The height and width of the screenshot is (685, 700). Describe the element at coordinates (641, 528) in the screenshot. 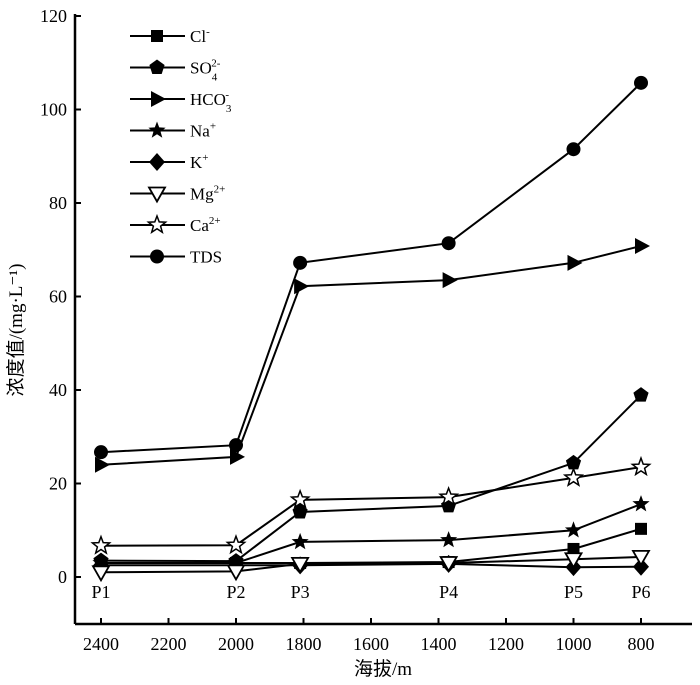

I see `data-point-cl-p6` at that location.